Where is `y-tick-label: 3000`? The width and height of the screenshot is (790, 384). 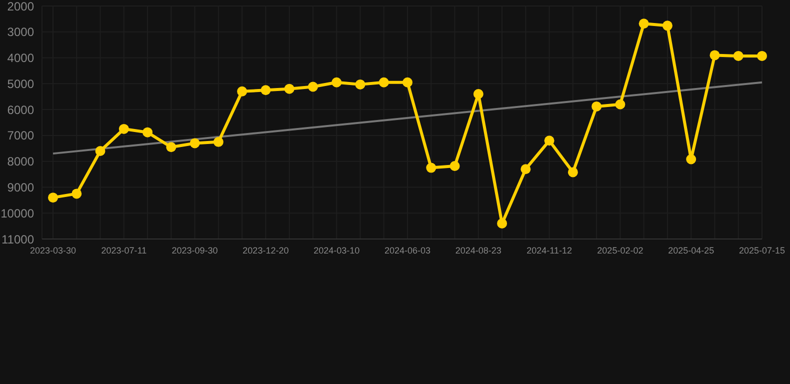
y-tick-label: 3000 is located at coordinates (20, 32).